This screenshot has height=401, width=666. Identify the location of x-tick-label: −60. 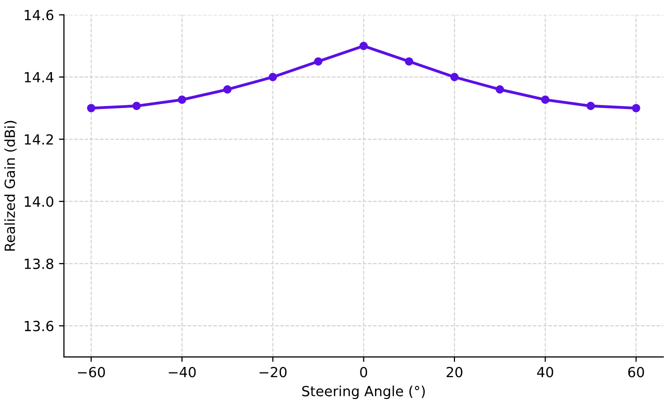
(91, 372).